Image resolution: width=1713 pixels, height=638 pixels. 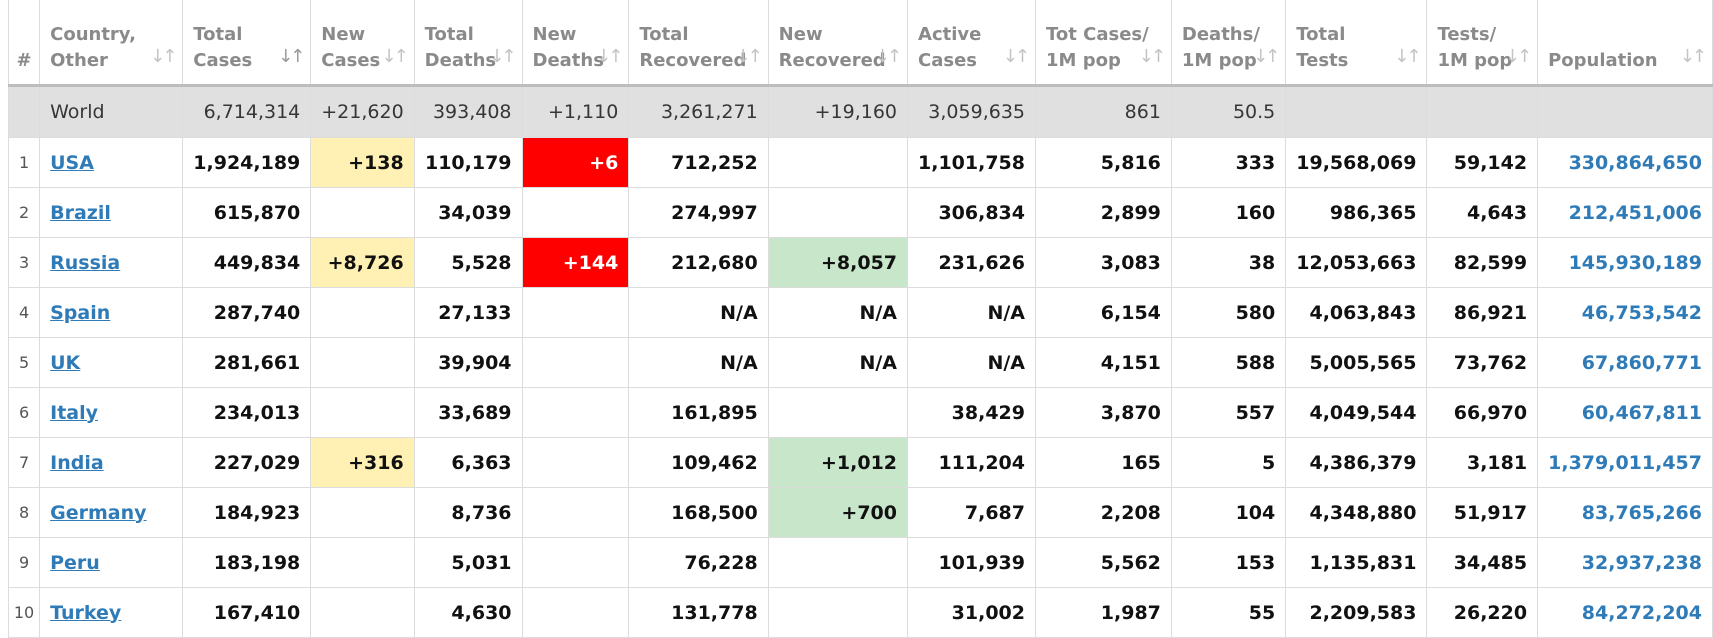 What do you see at coordinates (1228, 462) in the screenshot?
I see `deaths-per-1m-cell: 5` at bounding box center [1228, 462].